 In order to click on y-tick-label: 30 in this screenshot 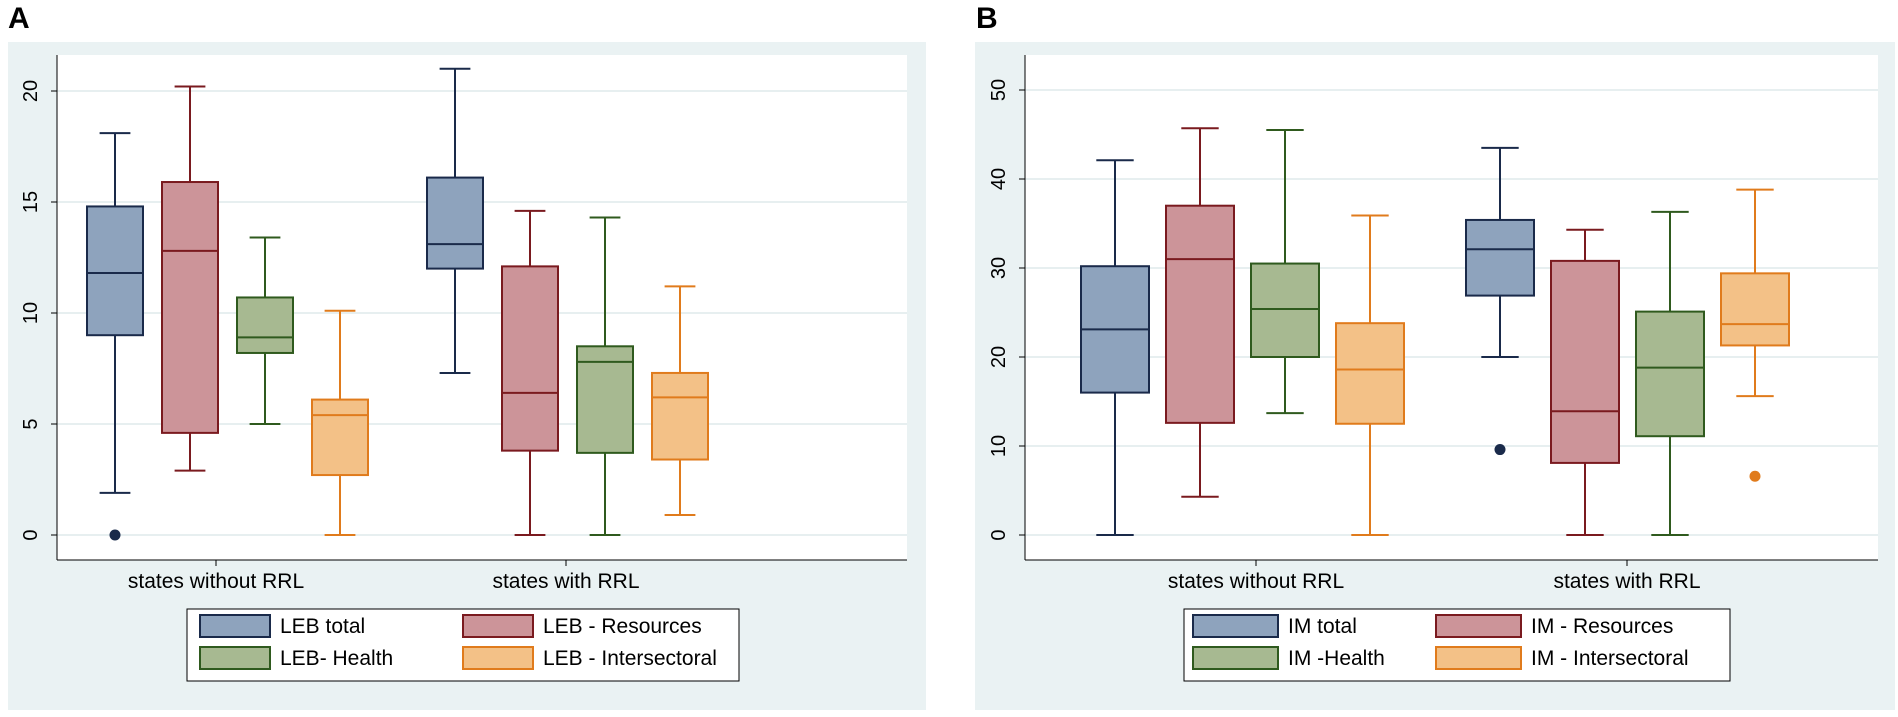, I will do `click(999, 268)`.